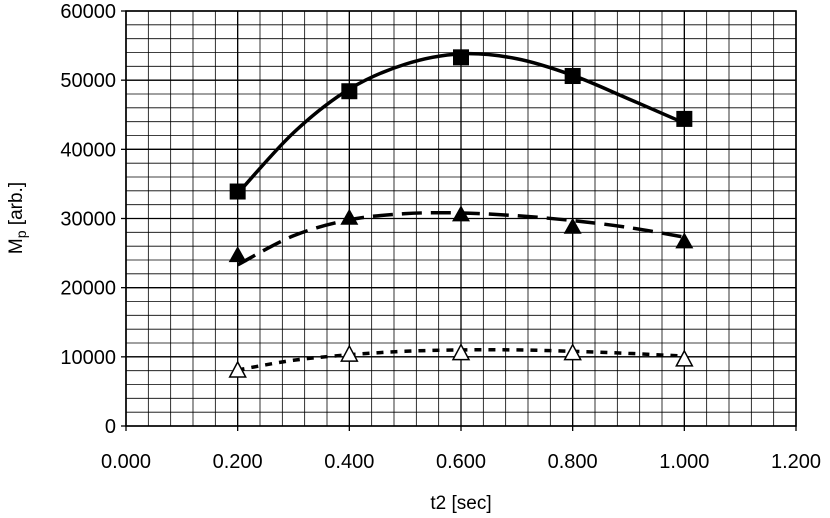 Image resolution: width=830 pixels, height=518 pixels. Describe the element at coordinates (88, 150) in the screenshot. I see `y-tick-label: 40000` at that location.